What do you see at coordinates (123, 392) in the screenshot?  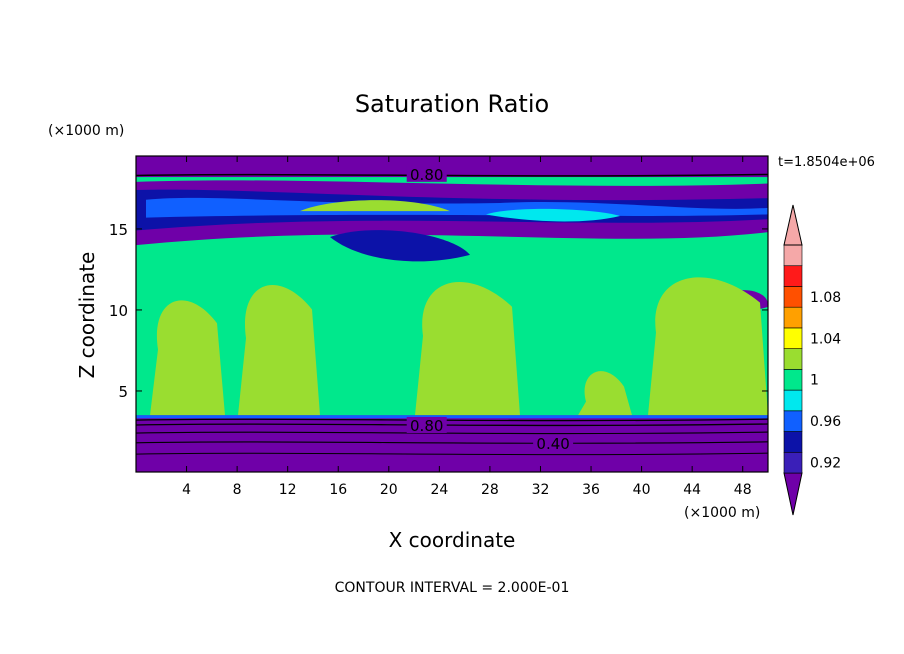 I see `y-tick-label: 5` at bounding box center [123, 392].